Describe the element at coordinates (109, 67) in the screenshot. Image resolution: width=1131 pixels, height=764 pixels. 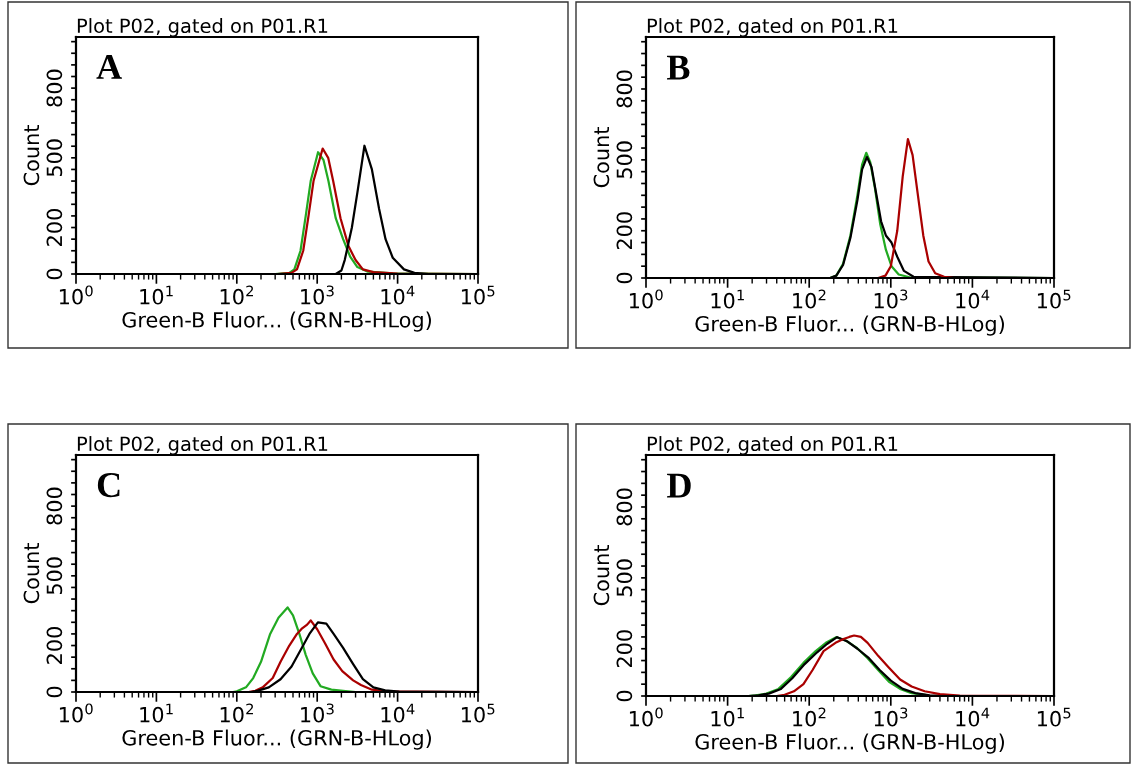
I see `annotation: A` at that location.